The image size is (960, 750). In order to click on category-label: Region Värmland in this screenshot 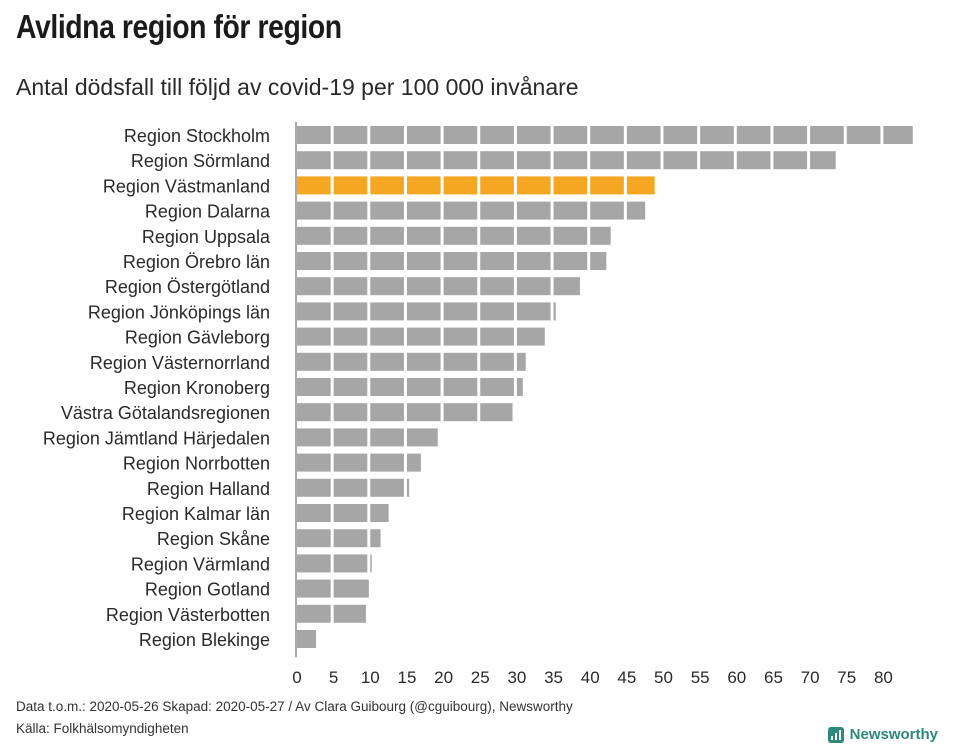, I will do `click(200, 564)`.